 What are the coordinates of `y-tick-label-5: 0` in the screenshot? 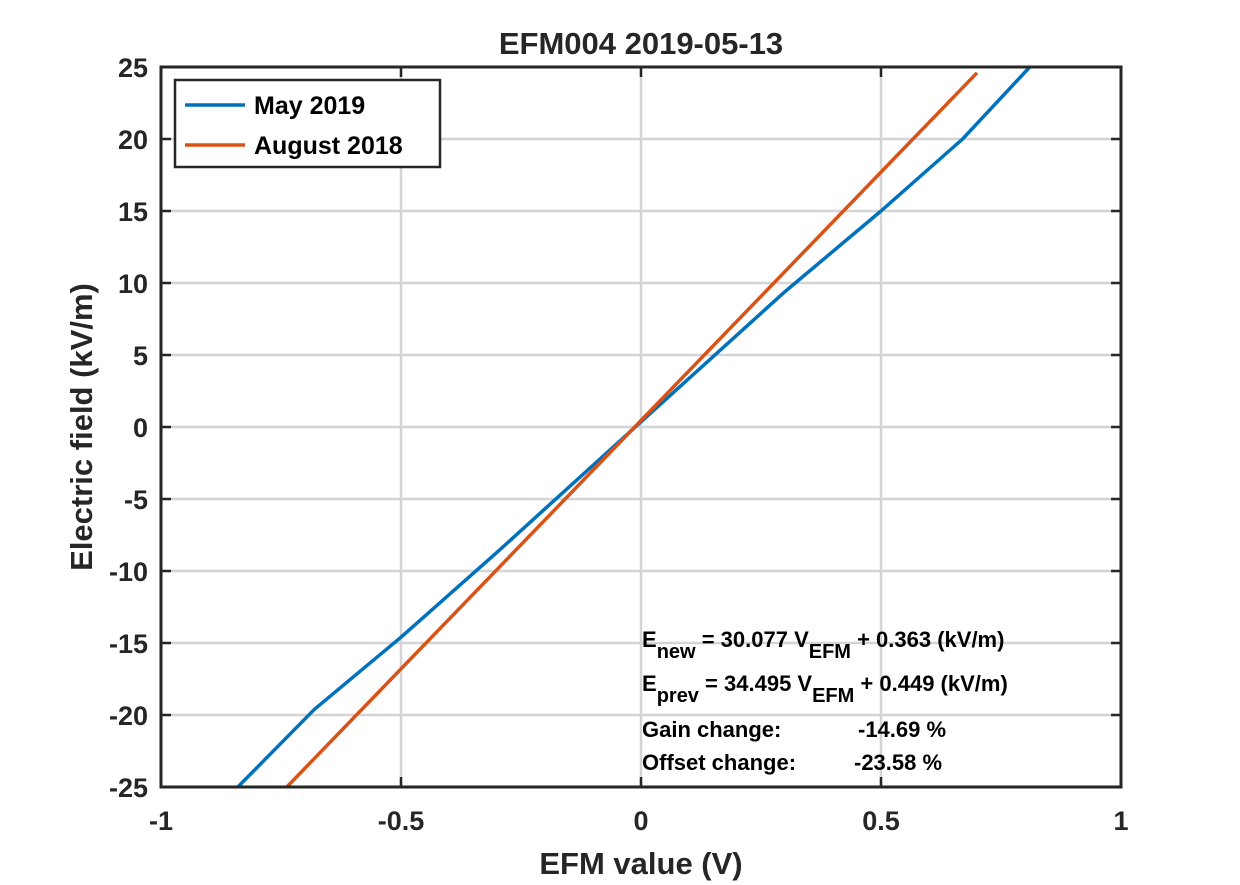 It's located at (140, 428).